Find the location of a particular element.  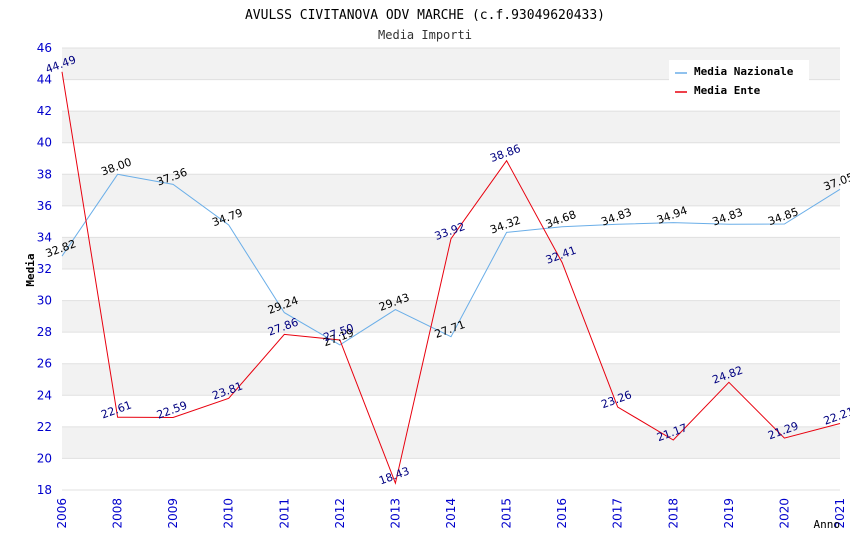

y-tick-label: 32 is located at coordinates (44, 269).